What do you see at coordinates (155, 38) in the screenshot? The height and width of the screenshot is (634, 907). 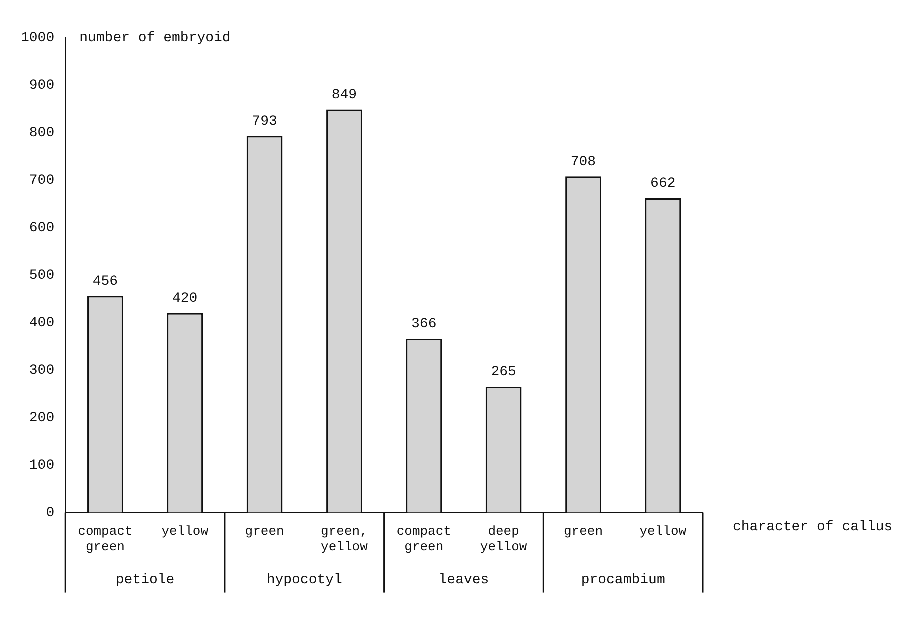 I see `y-axis-title: number of embryoid` at bounding box center [155, 38].